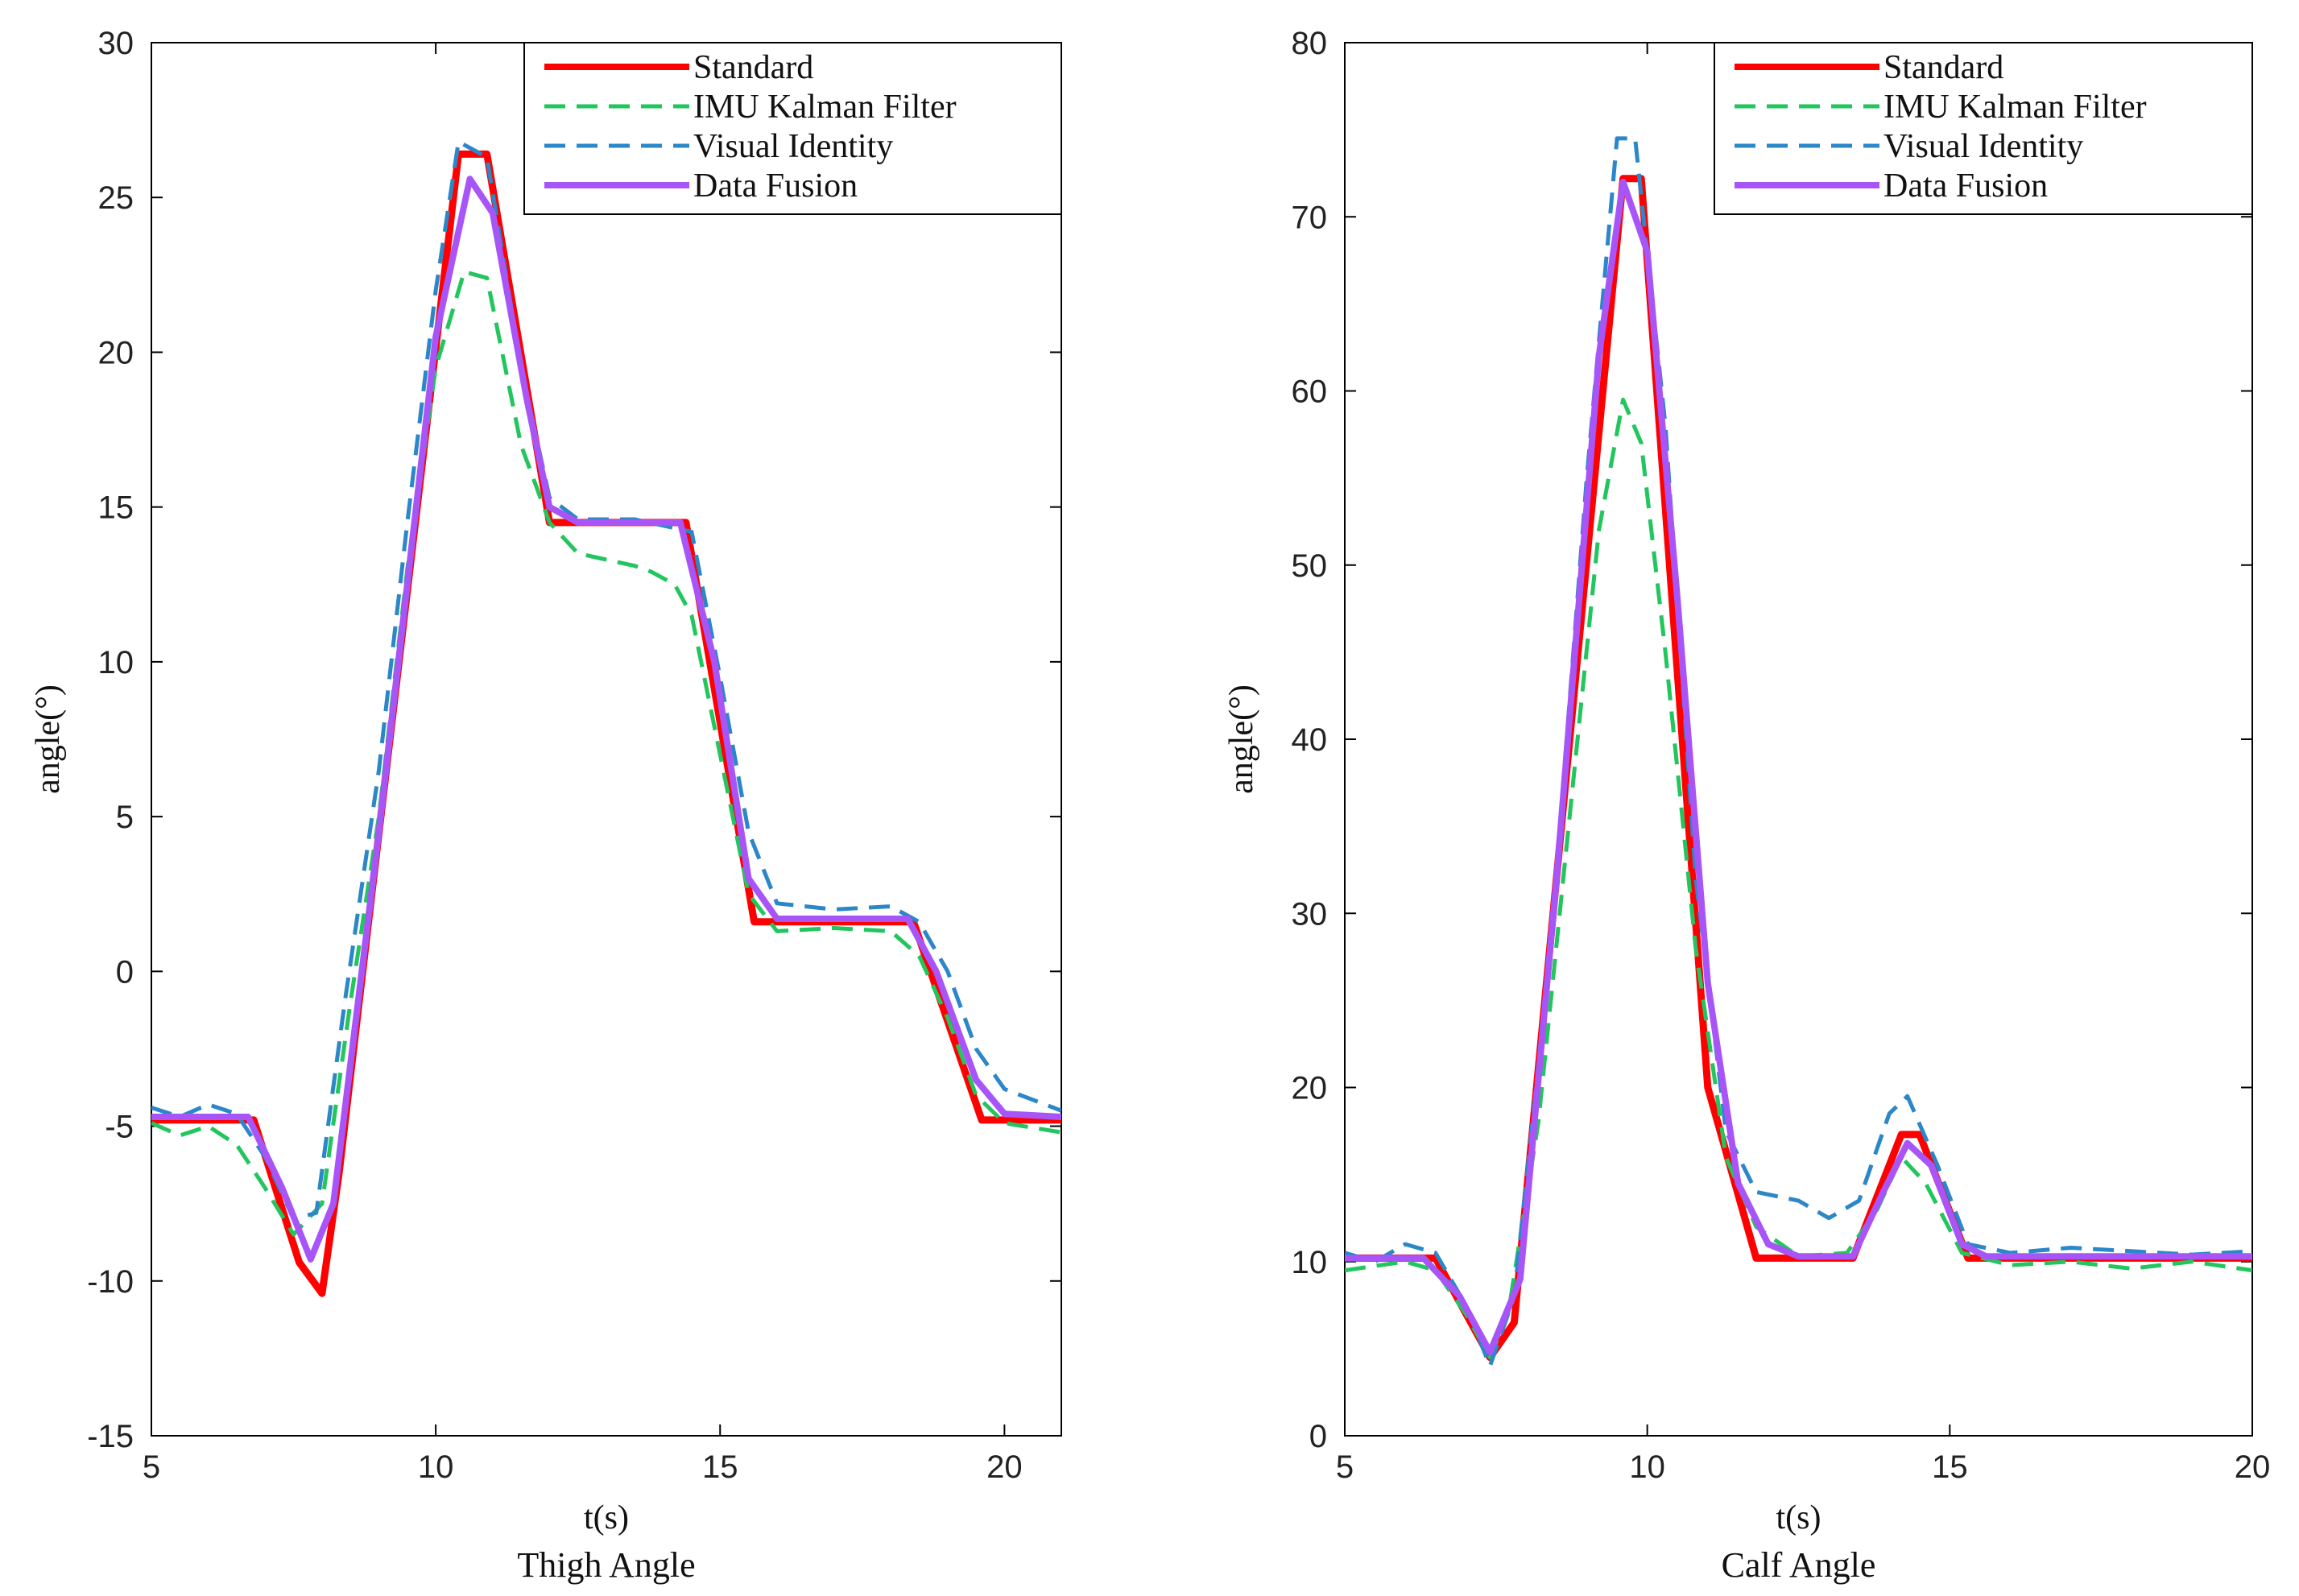 The image size is (2299, 1596). I want to click on chart-0-y-tick-label: 5, so click(125, 817).